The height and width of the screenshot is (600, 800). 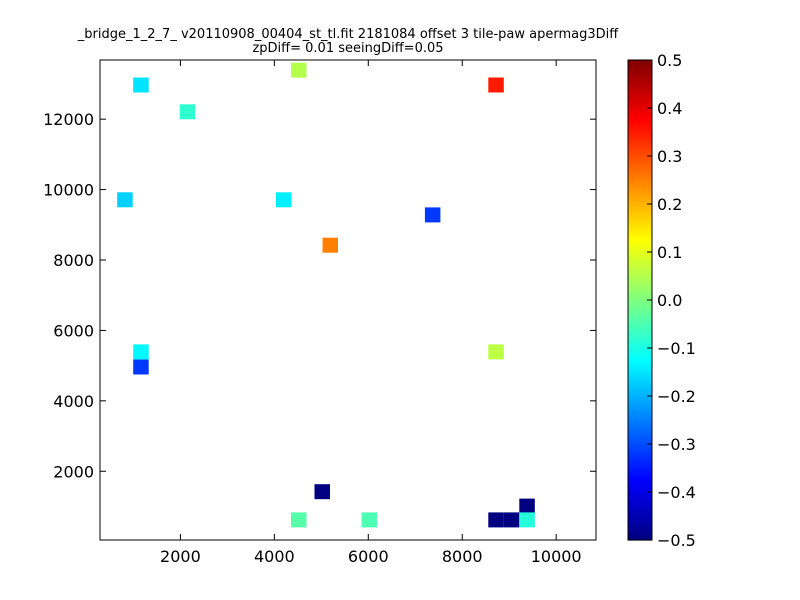 What do you see at coordinates (274, 556) in the screenshot?
I see `x-tick-label: 4000` at bounding box center [274, 556].